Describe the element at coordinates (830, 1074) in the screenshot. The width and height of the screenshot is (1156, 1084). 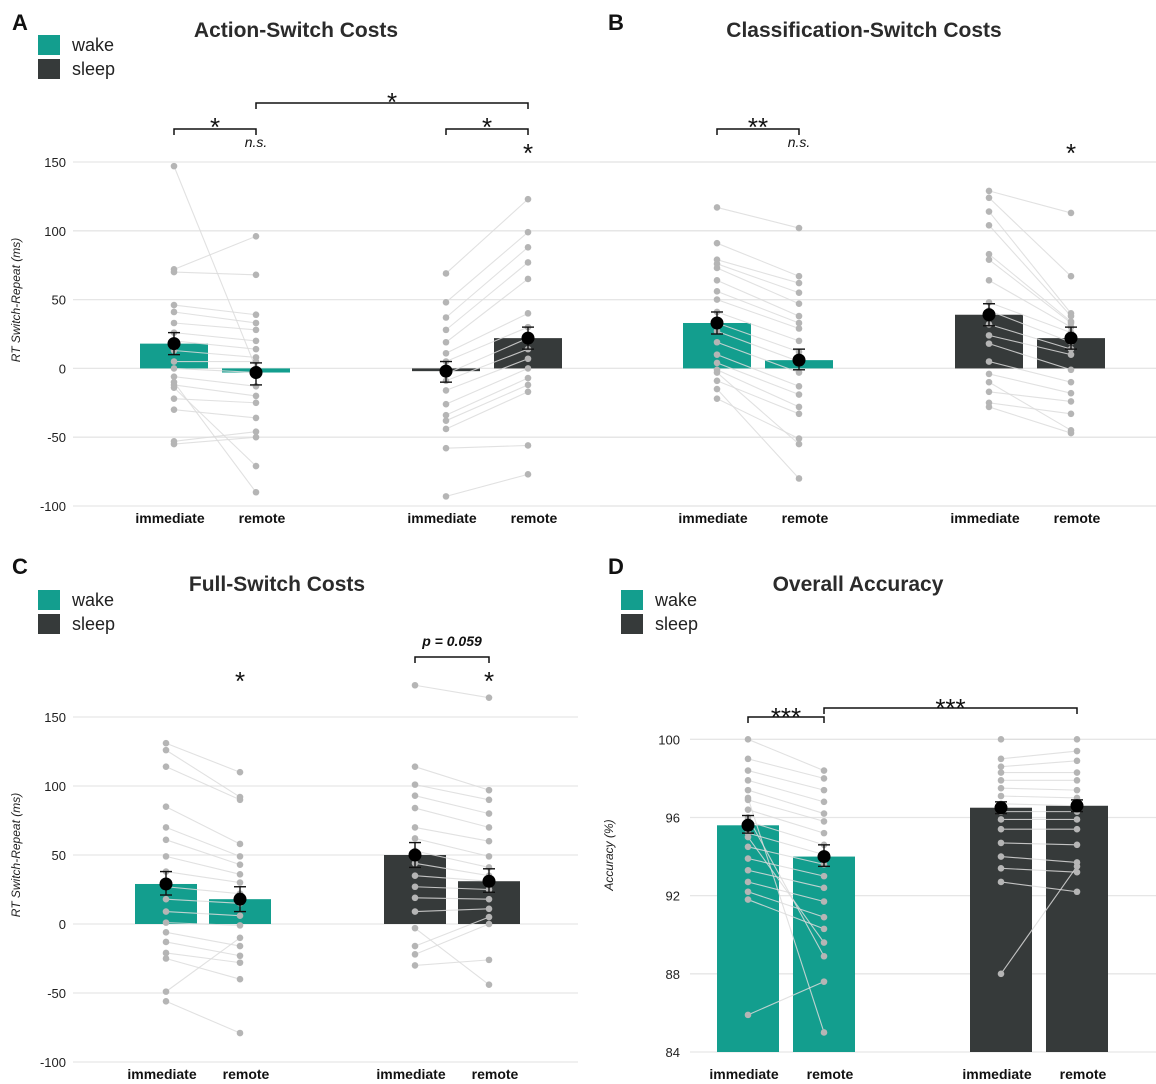
I see `x-category-label: remote` at that location.